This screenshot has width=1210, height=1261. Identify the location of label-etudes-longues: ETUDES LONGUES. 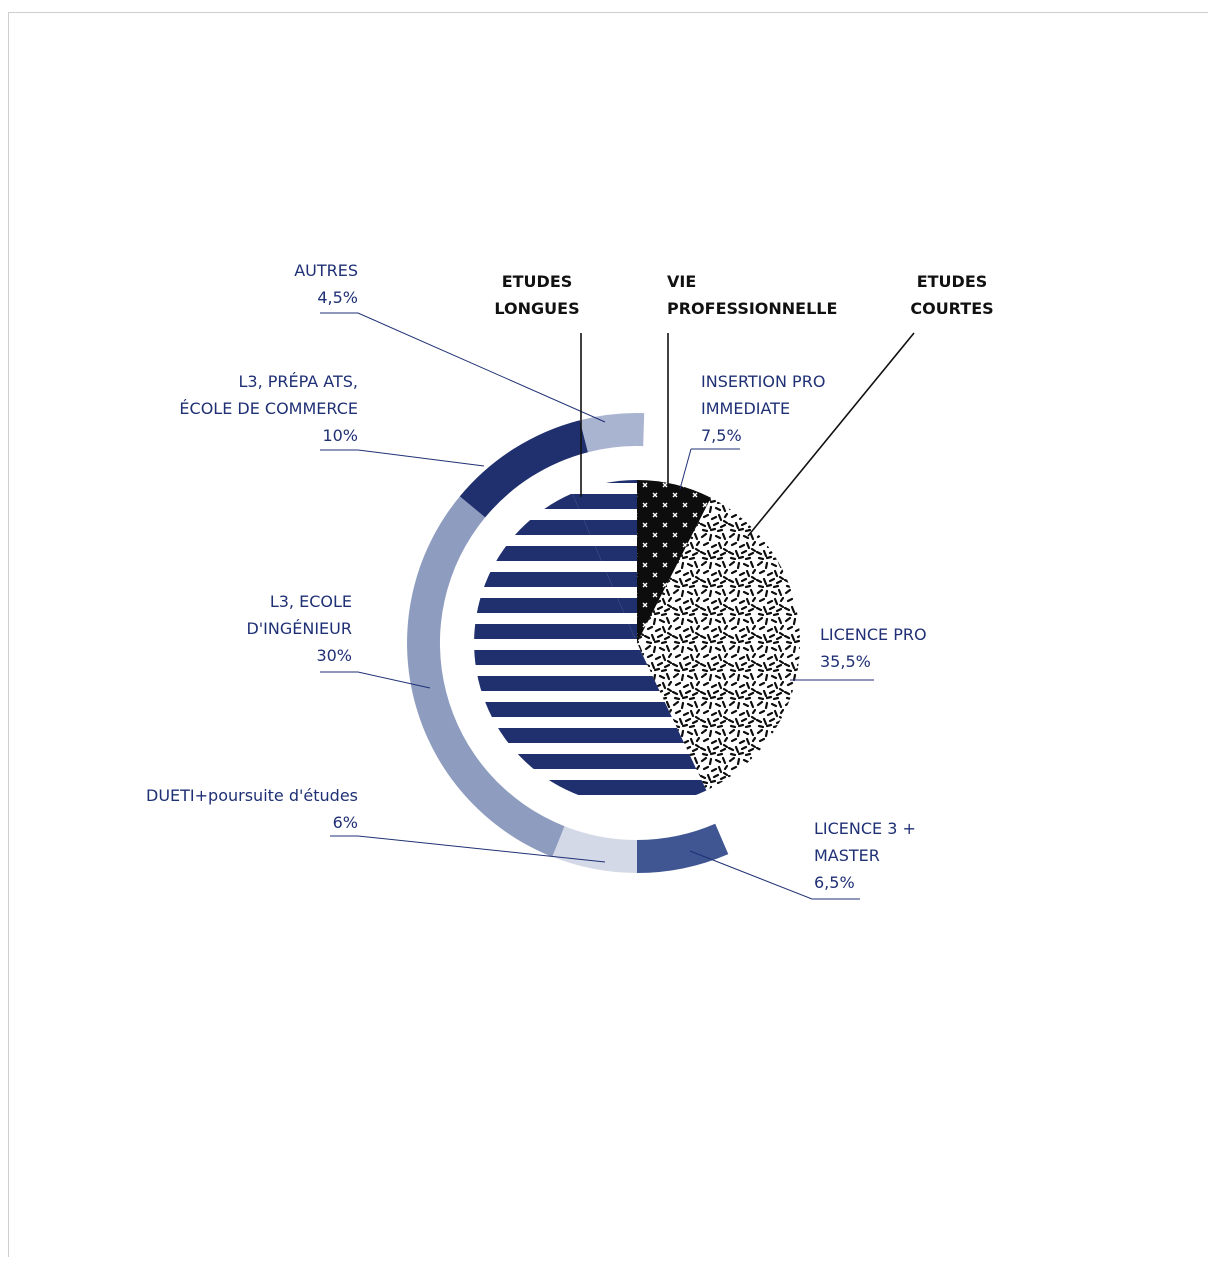
(536, 295).